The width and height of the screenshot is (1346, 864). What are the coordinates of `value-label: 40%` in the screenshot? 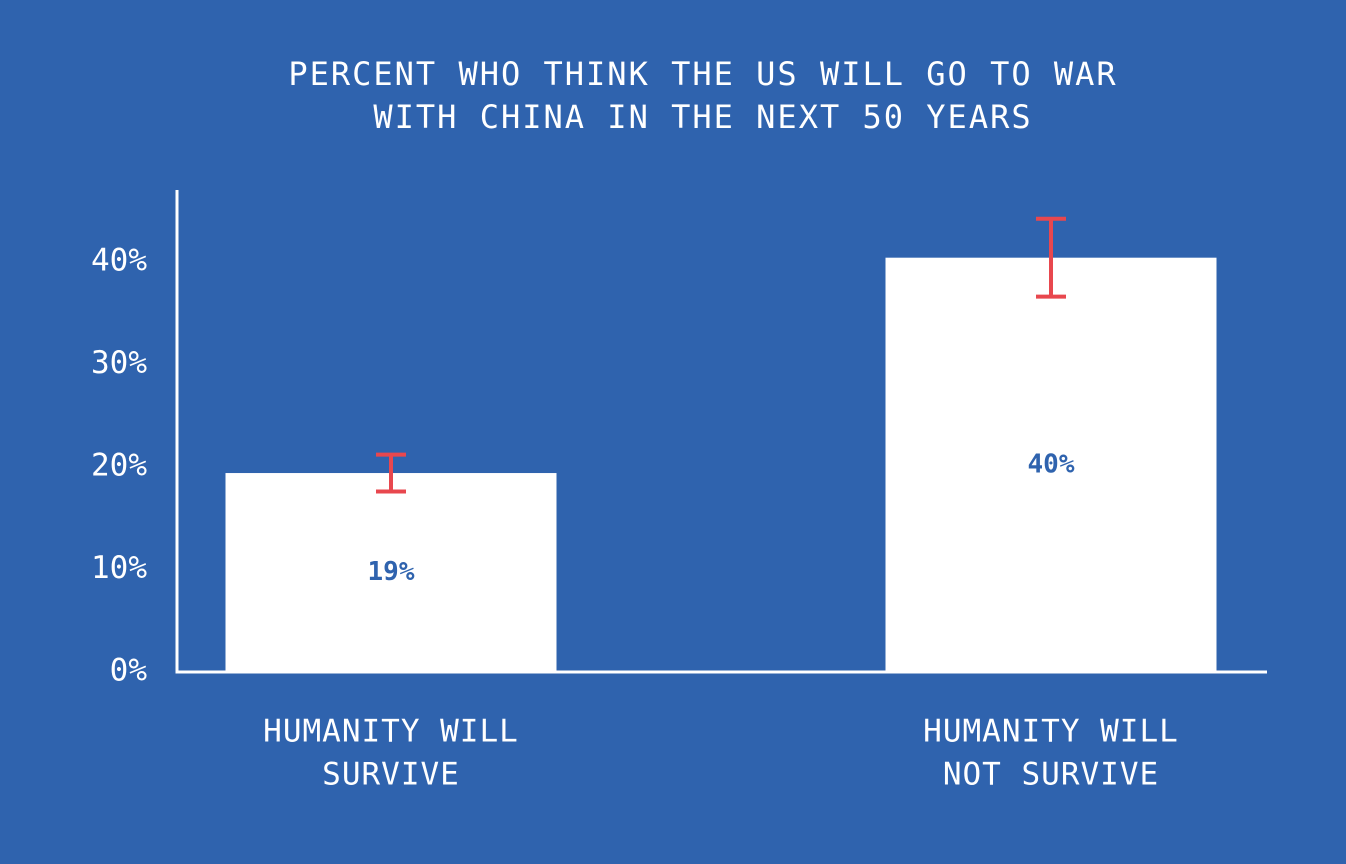 It's located at (1051, 464).